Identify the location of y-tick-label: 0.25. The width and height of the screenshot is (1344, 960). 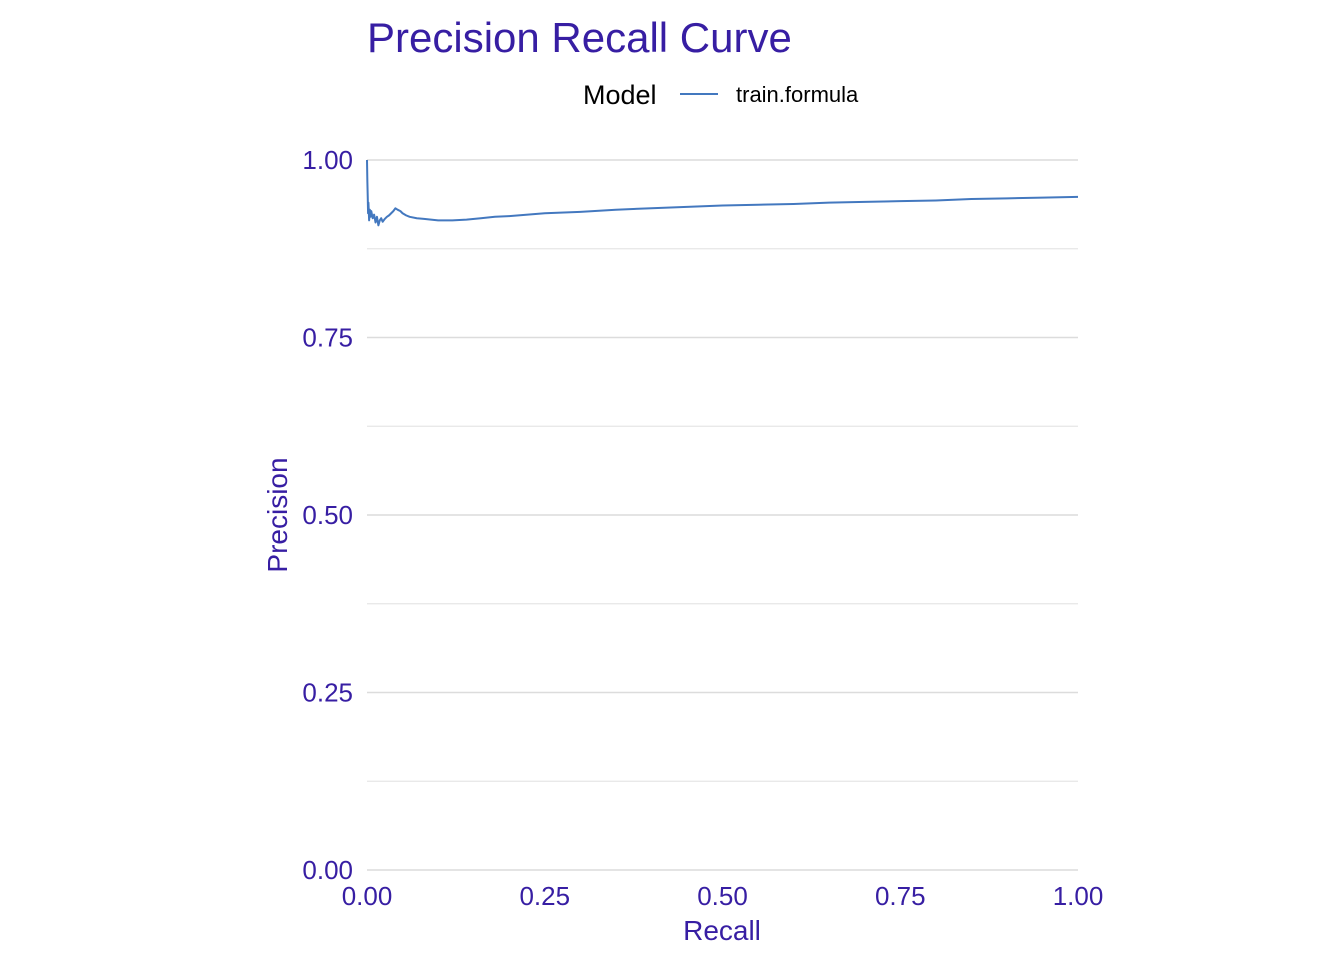
(327, 693).